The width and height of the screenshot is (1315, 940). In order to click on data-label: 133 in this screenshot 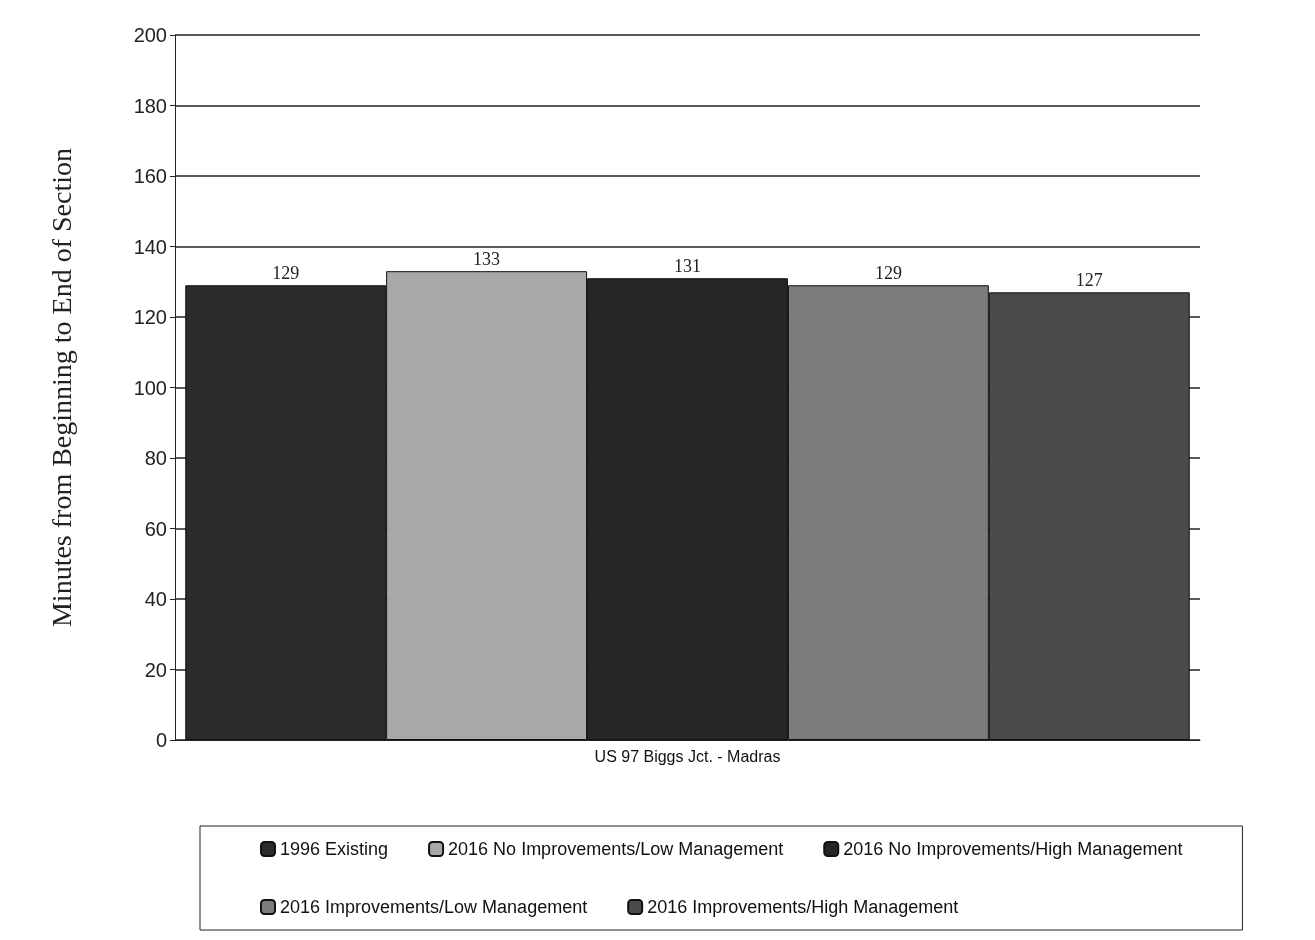, I will do `click(487, 259)`.